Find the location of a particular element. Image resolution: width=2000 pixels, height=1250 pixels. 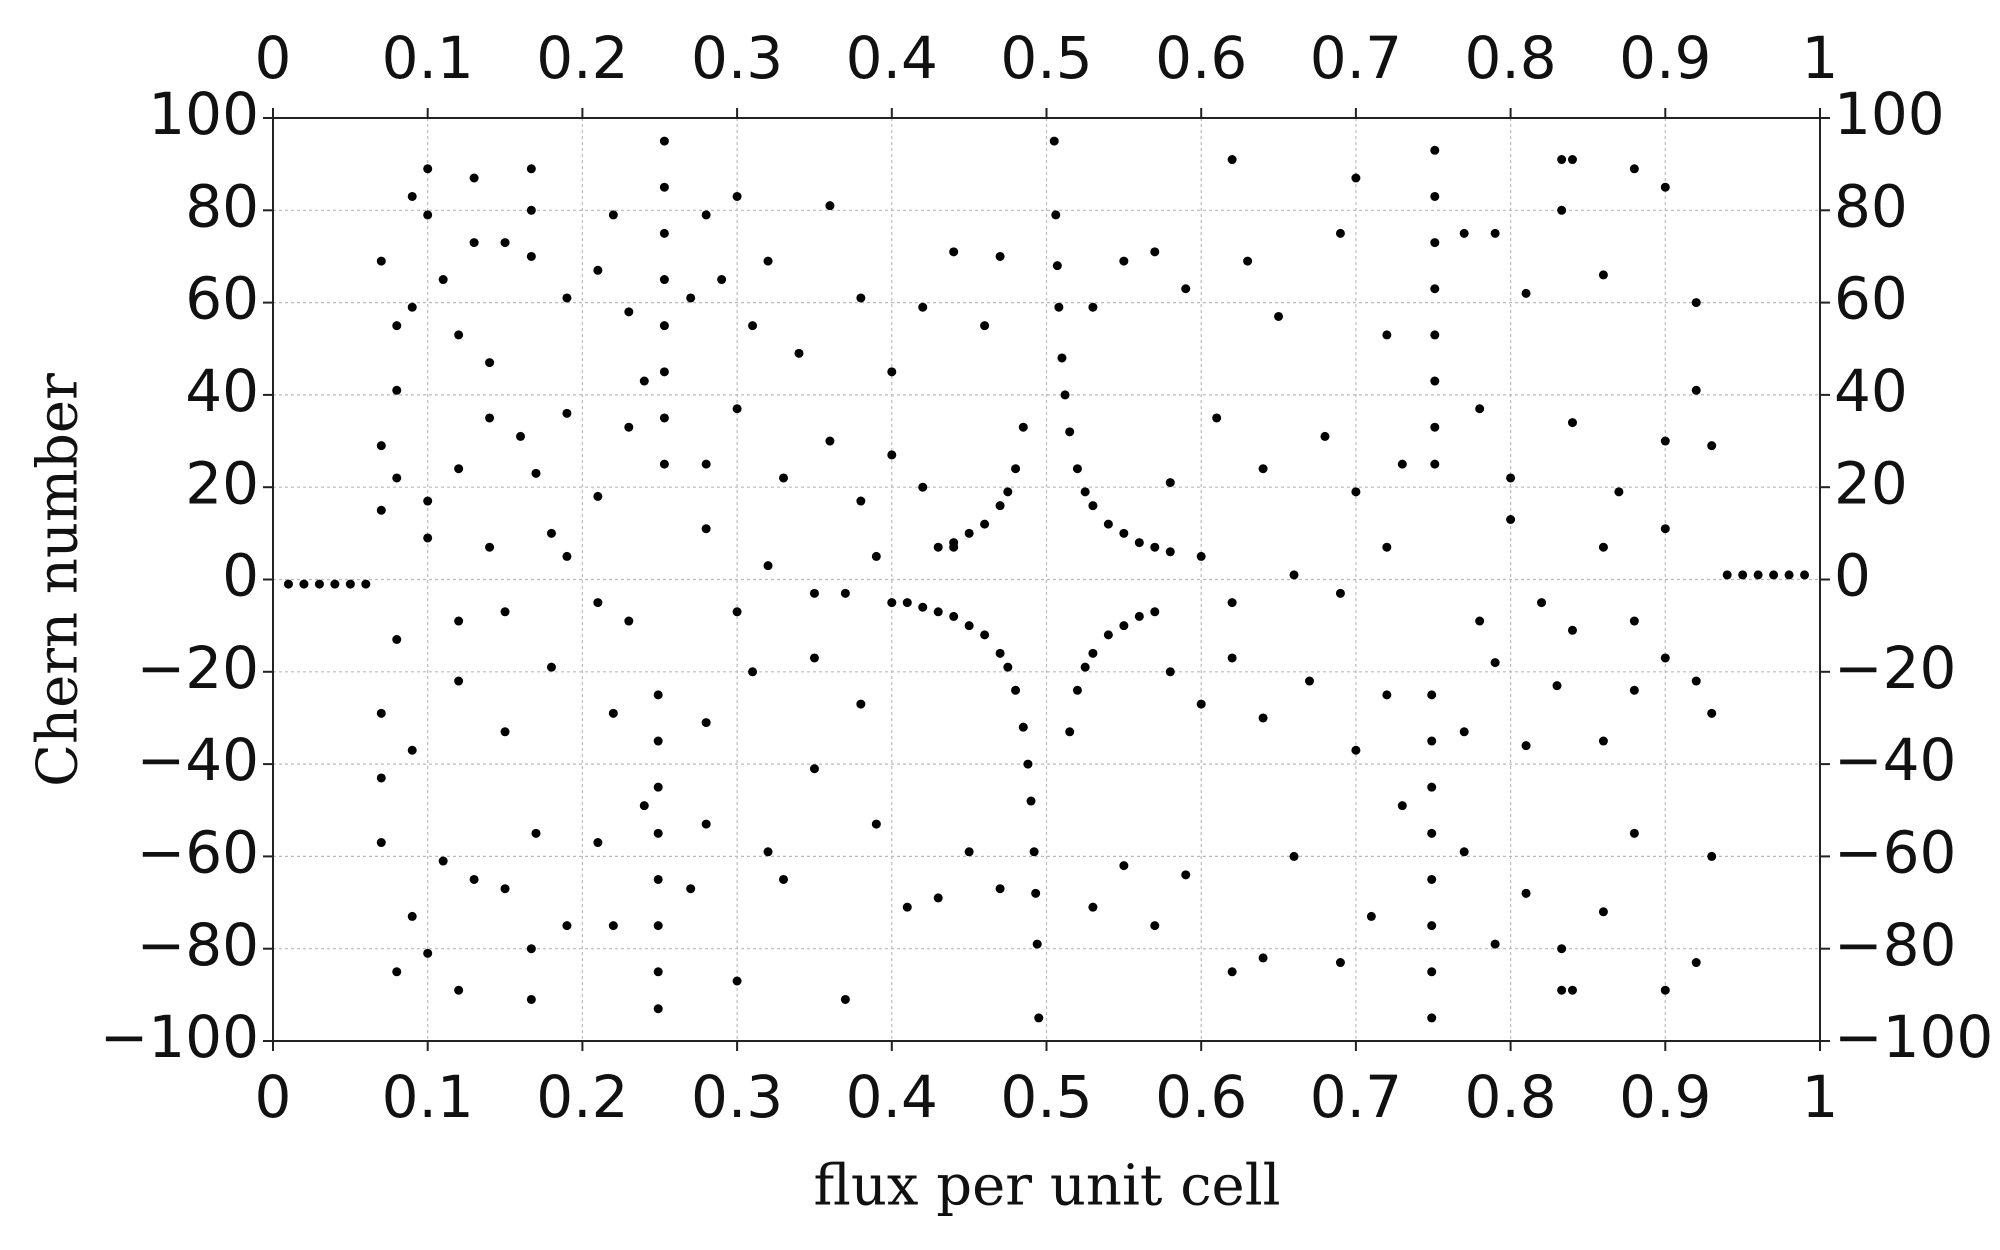

y-tick-label: 0 is located at coordinates (240, 576).